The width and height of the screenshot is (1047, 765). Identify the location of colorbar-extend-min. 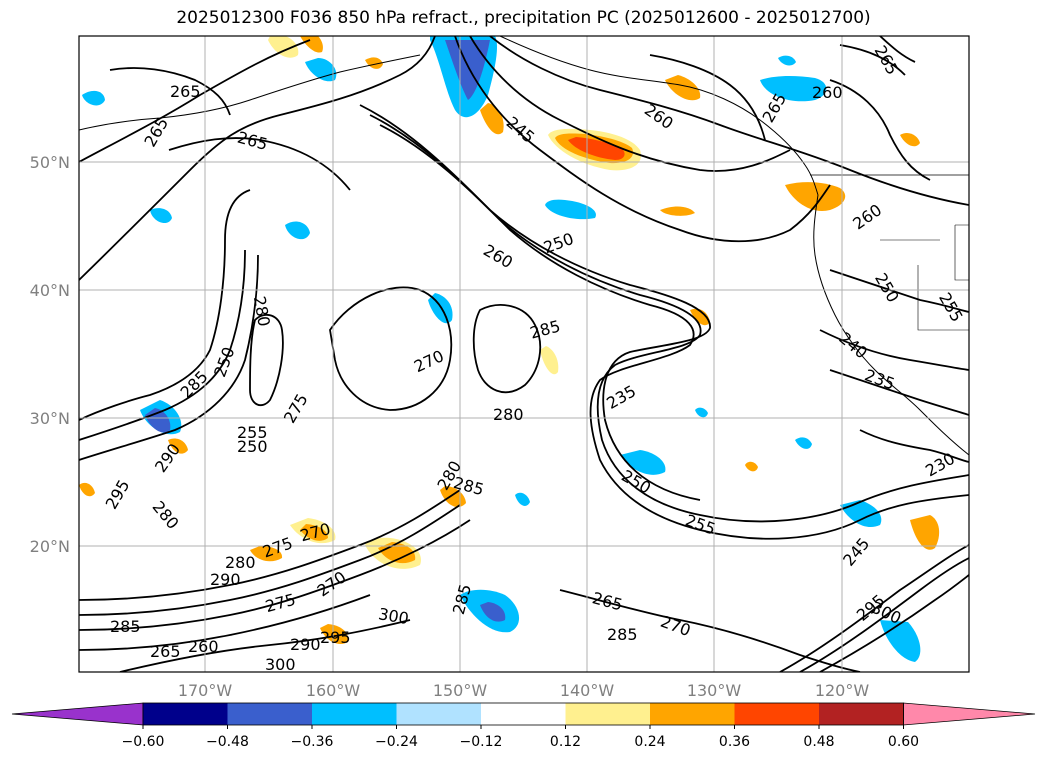
(77, 714).